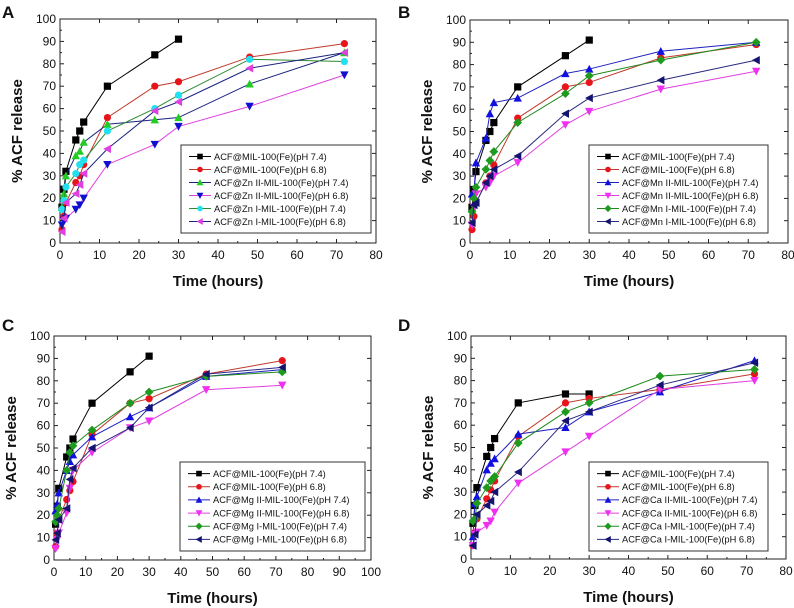 This screenshot has width=794, height=608. Describe the element at coordinates (690, 183) in the screenshot. I see `legend-entry: ACF@Mn II-MIL-100(Fe)(pH 7.4)` at that location.